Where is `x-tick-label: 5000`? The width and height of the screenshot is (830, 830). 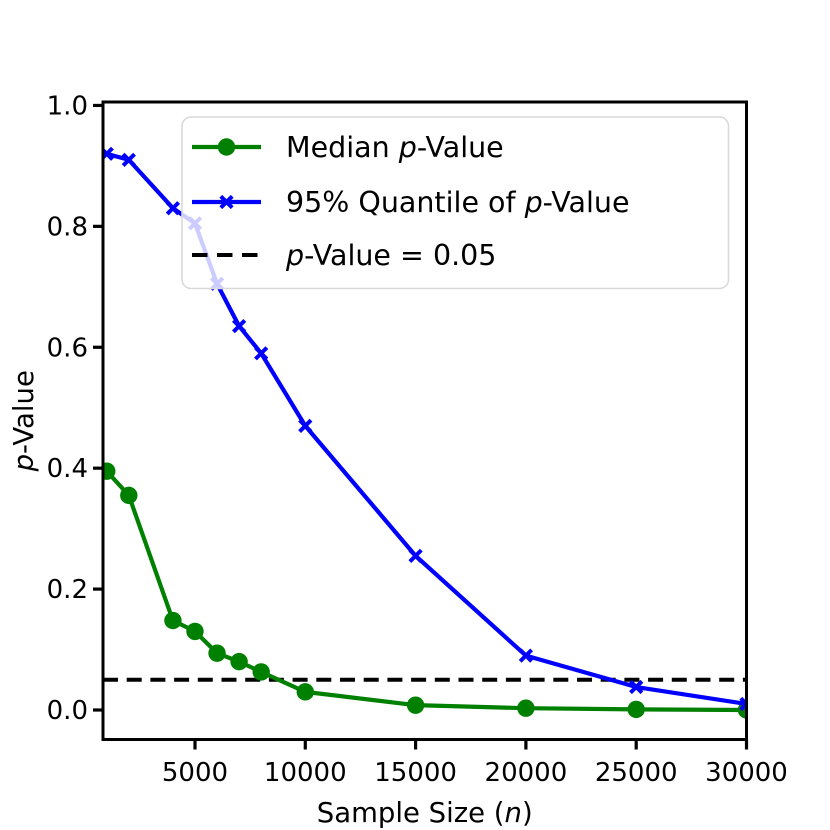 x-tick-label: 5000 is located at coordinates (195, 773).